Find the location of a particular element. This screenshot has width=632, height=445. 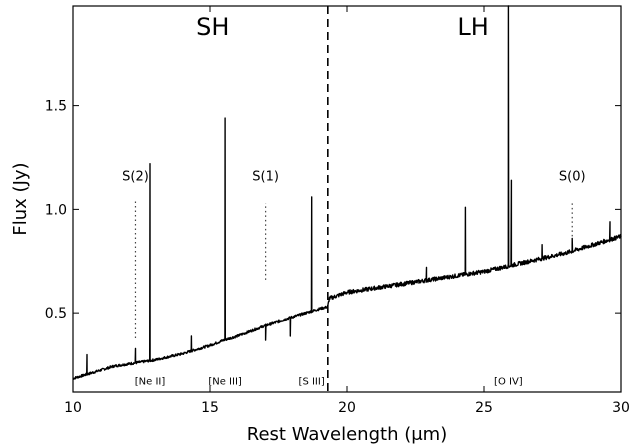

y-tick-label: 1.5 is located at coordinates (56, 107).